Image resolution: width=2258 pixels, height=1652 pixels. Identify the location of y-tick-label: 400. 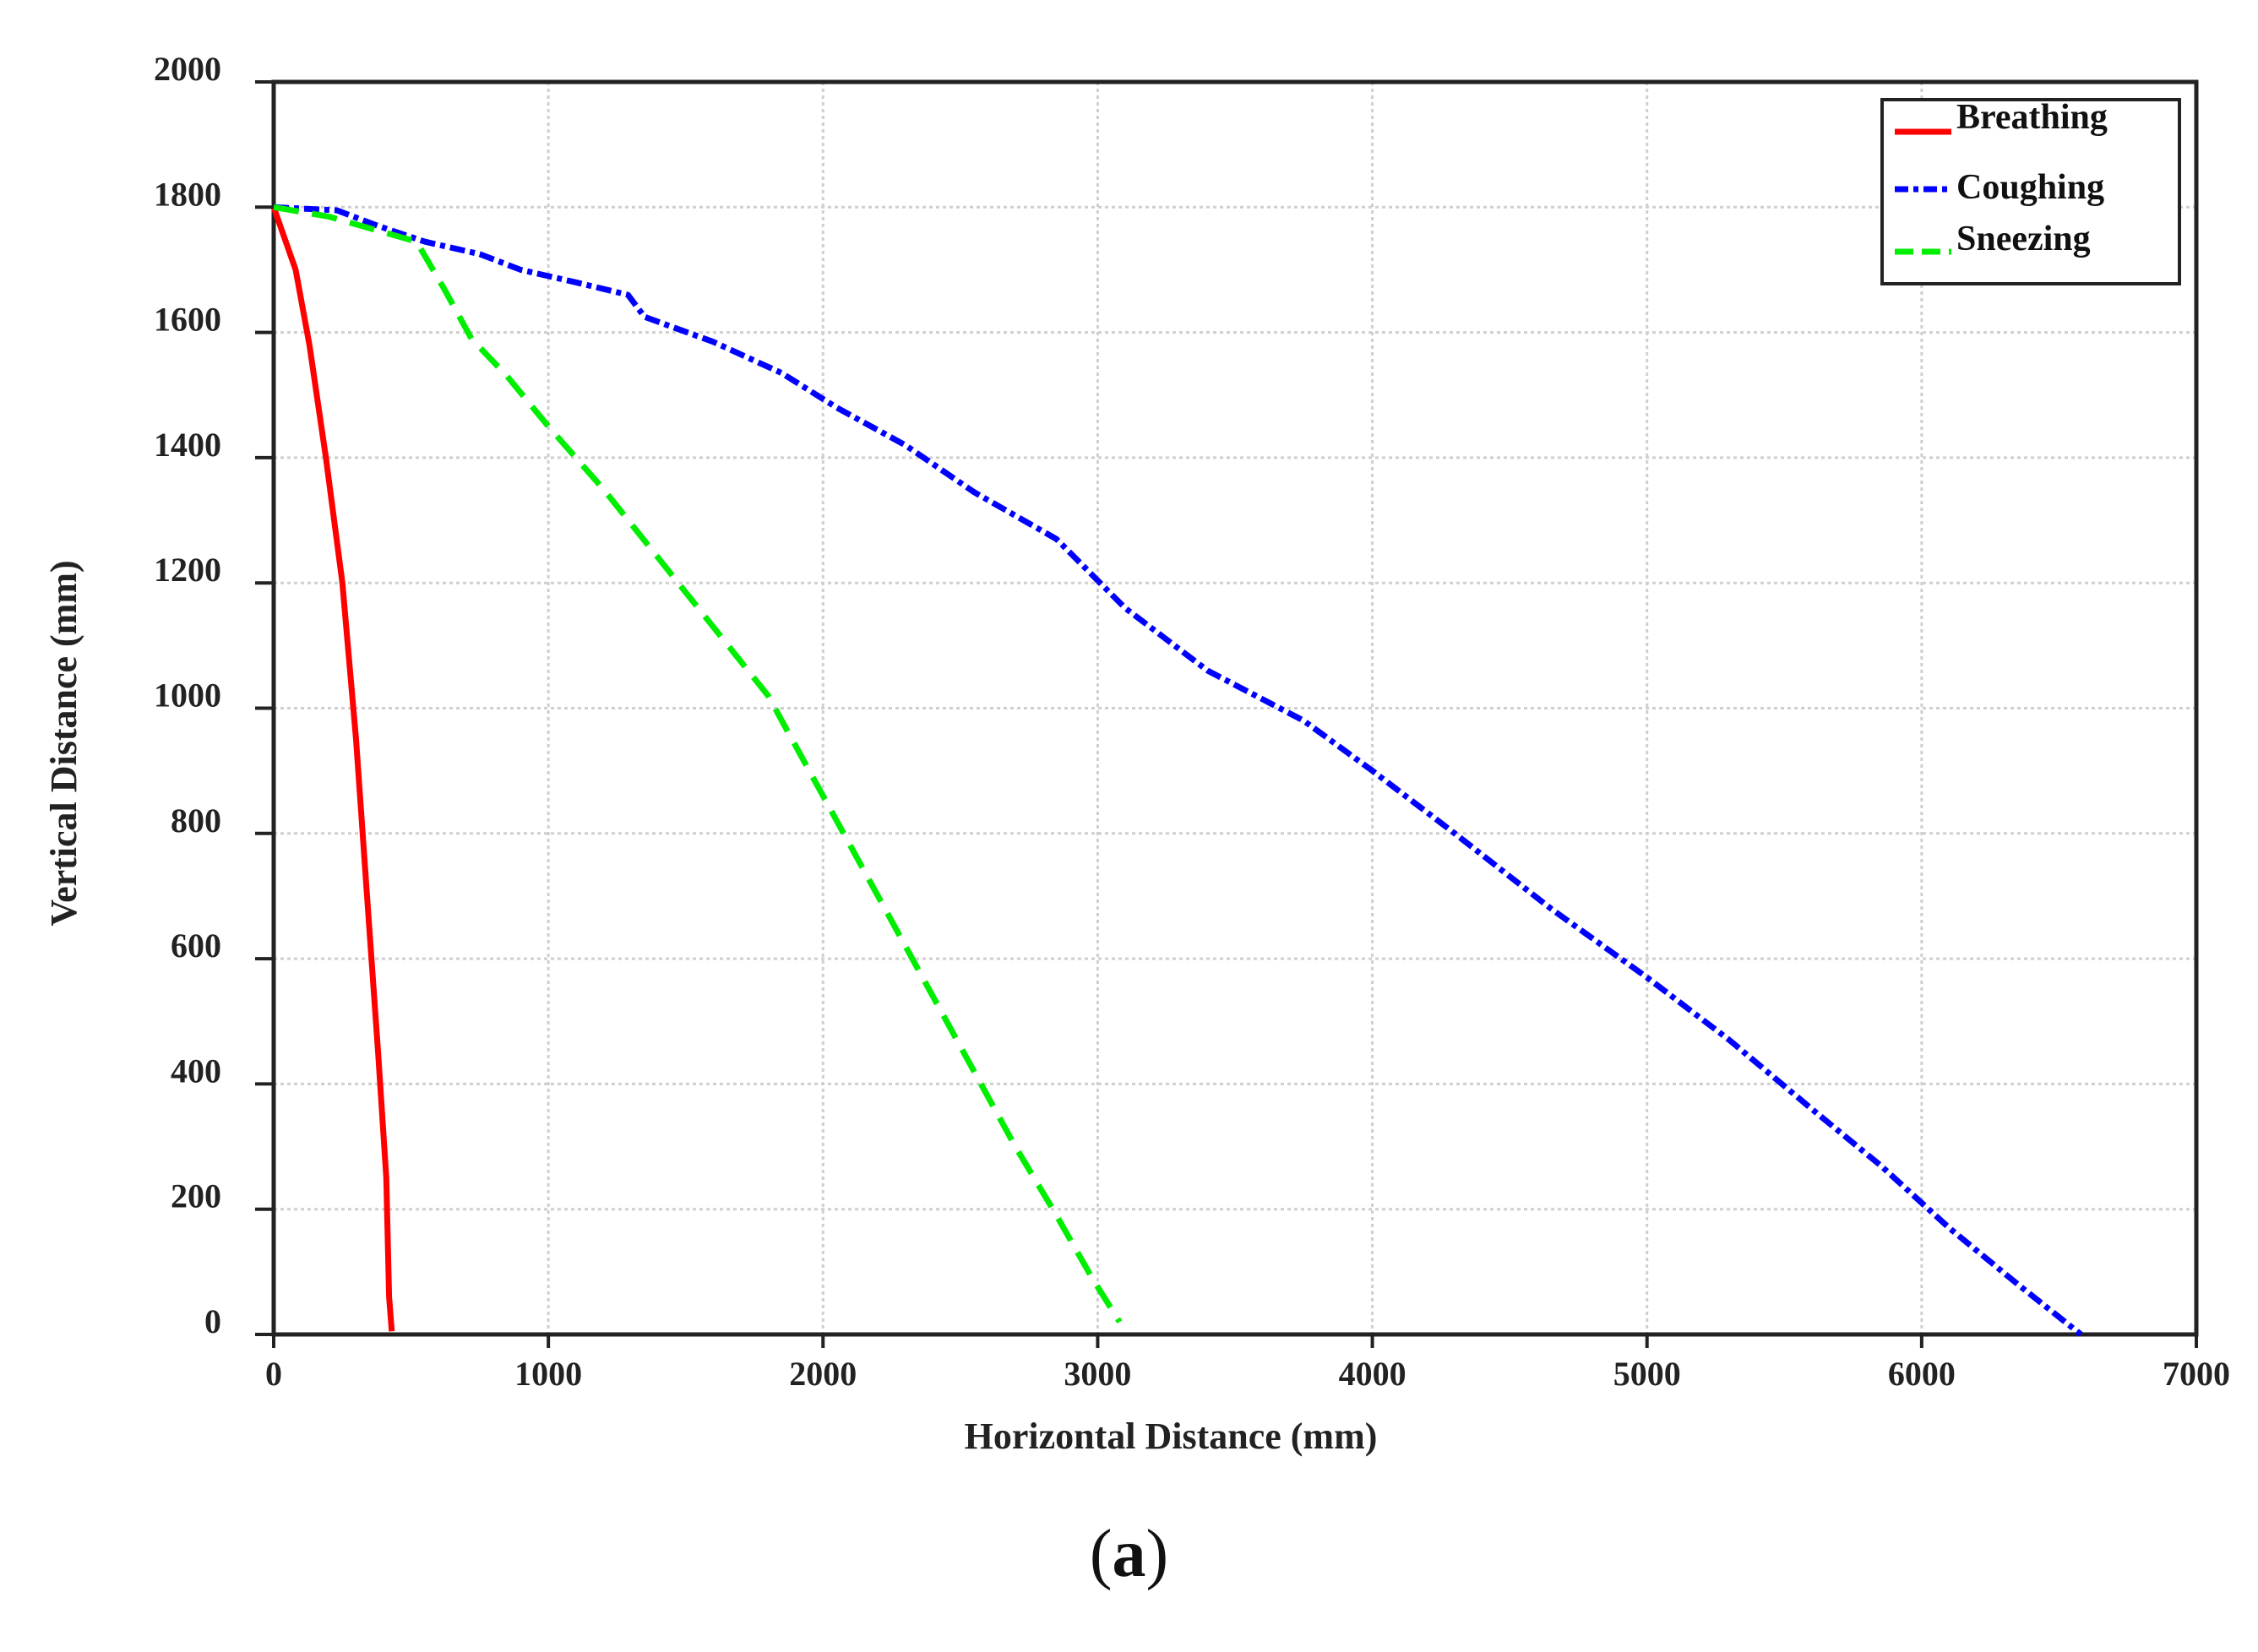
(196, 1071).